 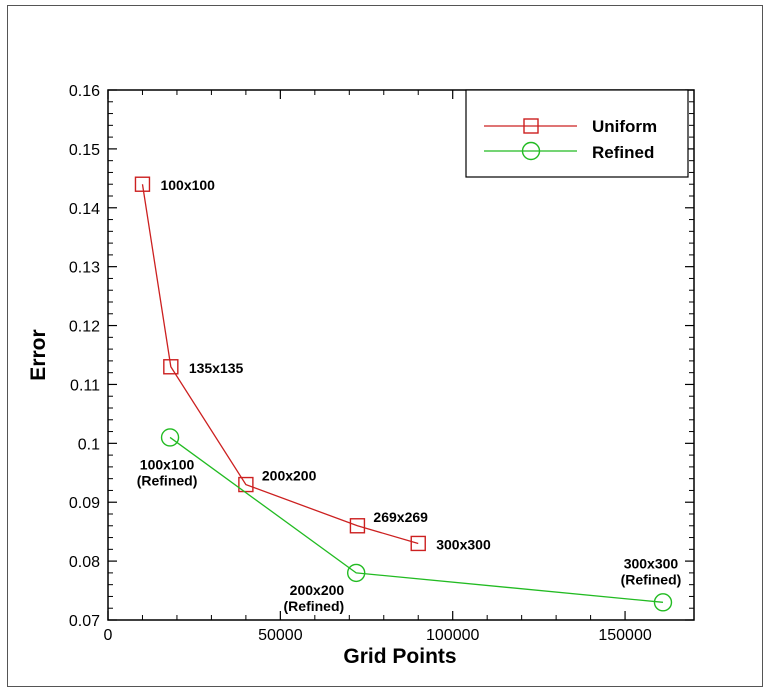 I want to click on y-tick-label: 0.08, so click(x=84, y=562).